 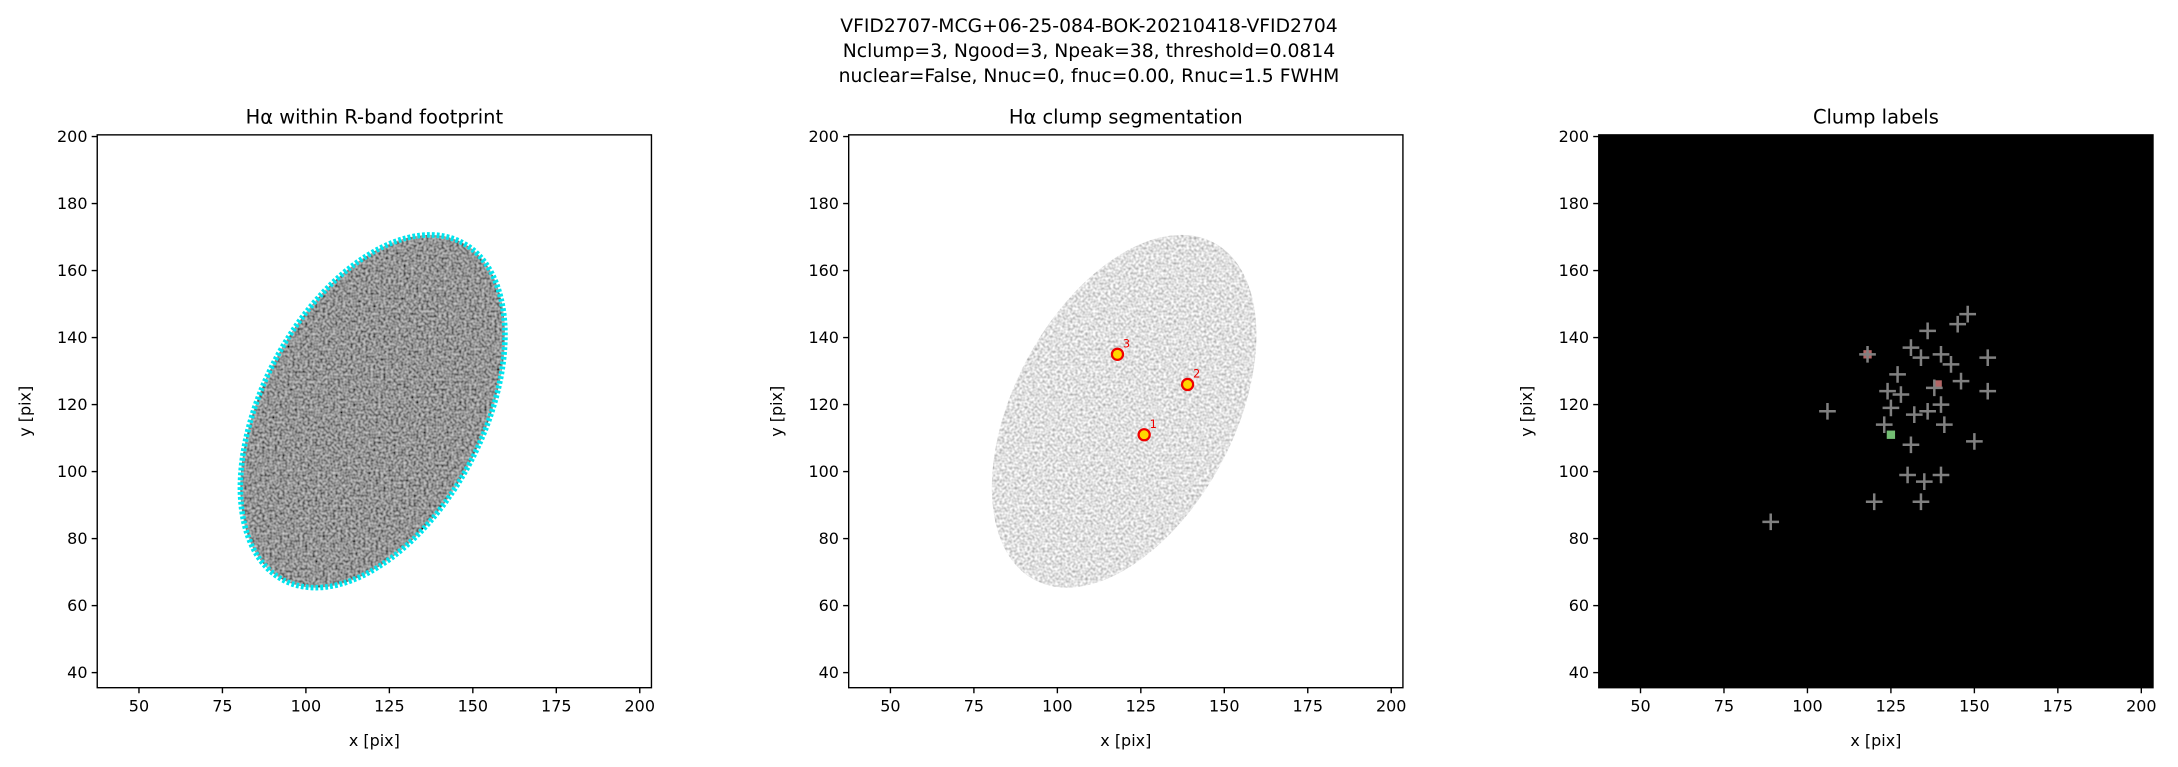 I want to click on clump-label: 1, so click(x=1153, y=424).